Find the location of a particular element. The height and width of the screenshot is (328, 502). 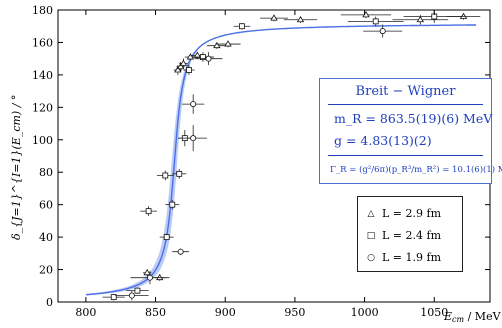

legend-label: L = 2.4 fm is located at coordinates (412, 235).